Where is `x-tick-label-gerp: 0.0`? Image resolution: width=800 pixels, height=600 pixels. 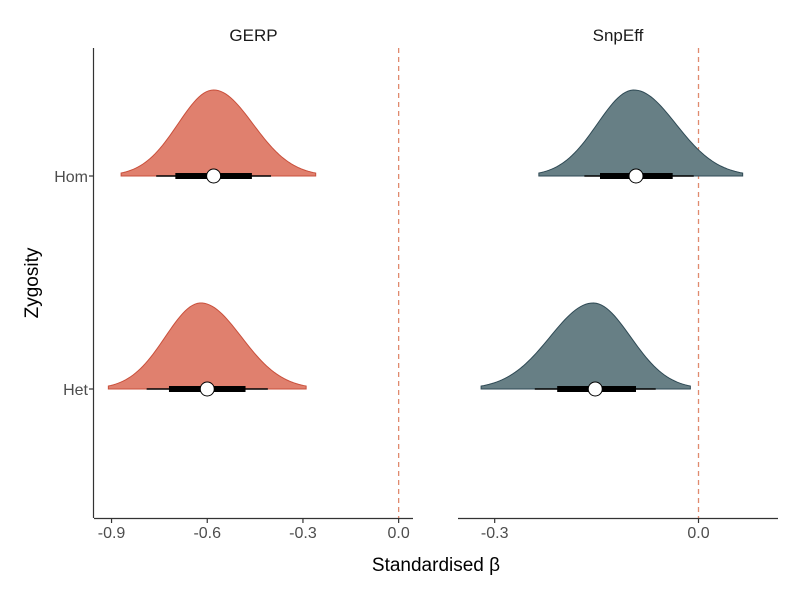 x-tick-label-gerp: 0.0 is located at coordinates (399, 533).